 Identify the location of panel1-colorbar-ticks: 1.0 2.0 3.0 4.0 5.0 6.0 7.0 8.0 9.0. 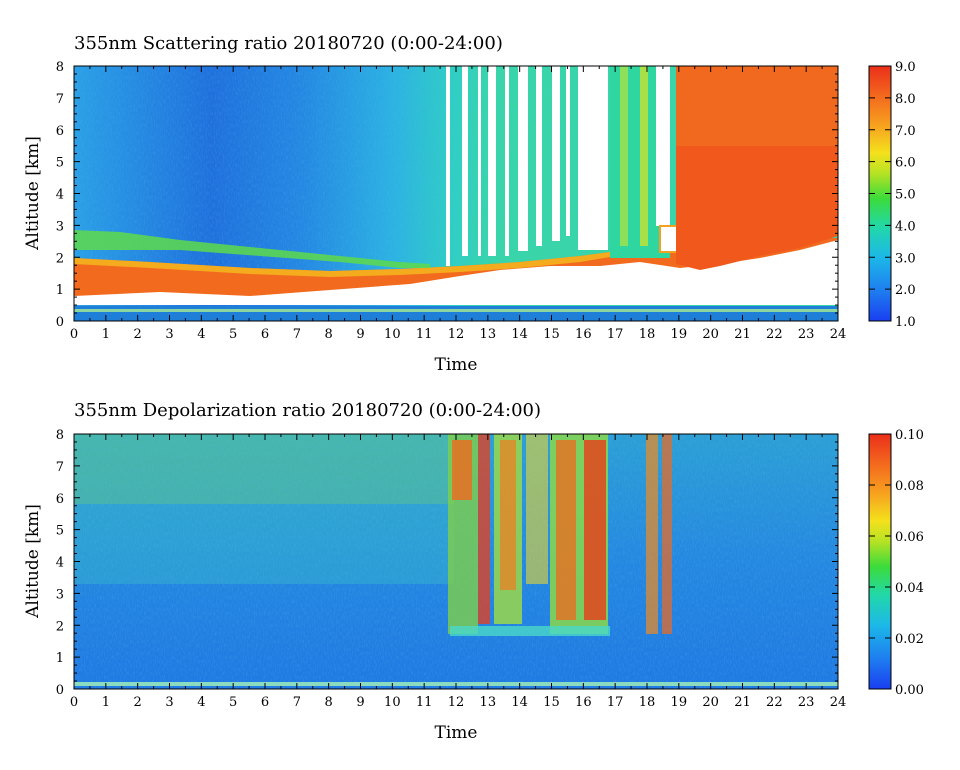
(892, 195).